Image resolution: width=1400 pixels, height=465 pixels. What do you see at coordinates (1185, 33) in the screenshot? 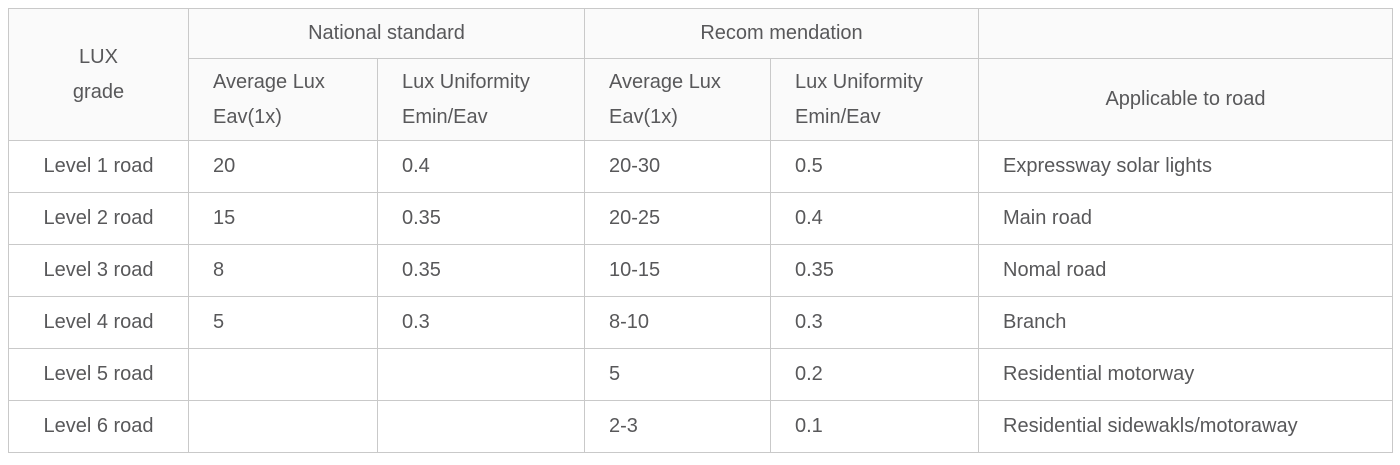
I see `header-corner-blank` at bounding box center [1185, 33].